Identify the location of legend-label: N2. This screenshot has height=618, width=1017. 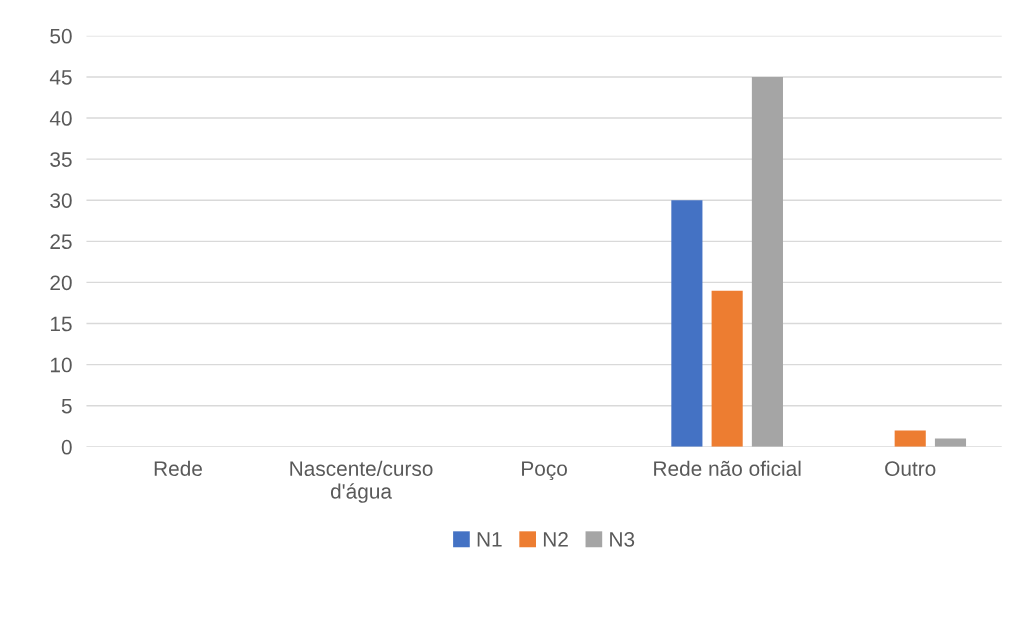
(555, 539).